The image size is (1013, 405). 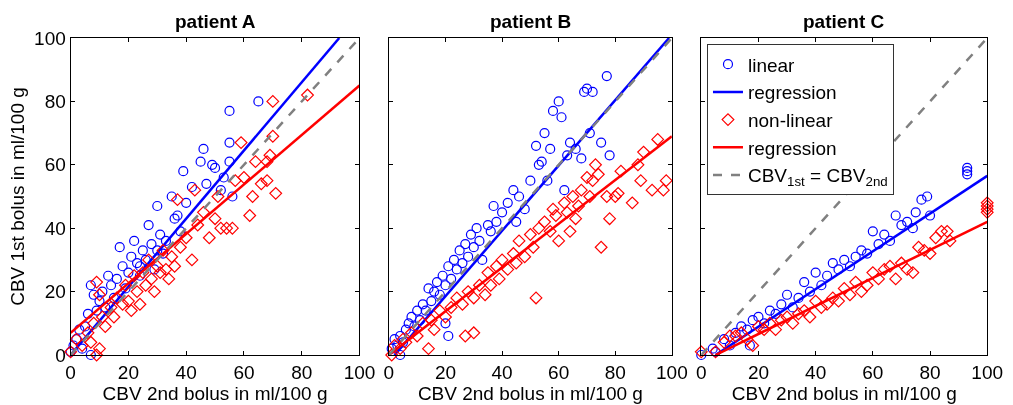 I want to click on legend-label: linear, so click(x=771, y=65).